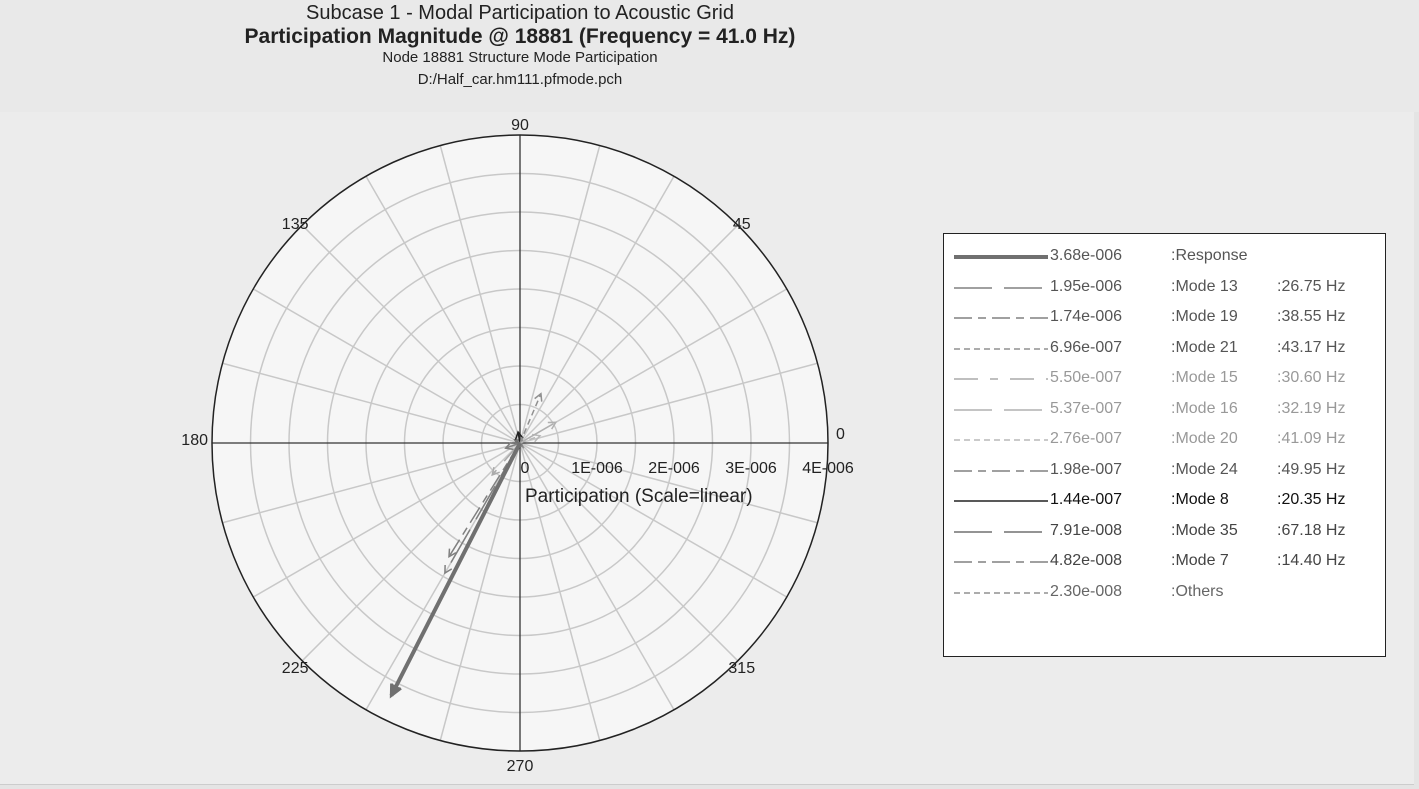 This screenshot has height=789, width=1419. What do you see at coordinates (597, 468) in the screenshot?
I see `radial-tick-label: 1E-006` at bounding box center [597, 468].